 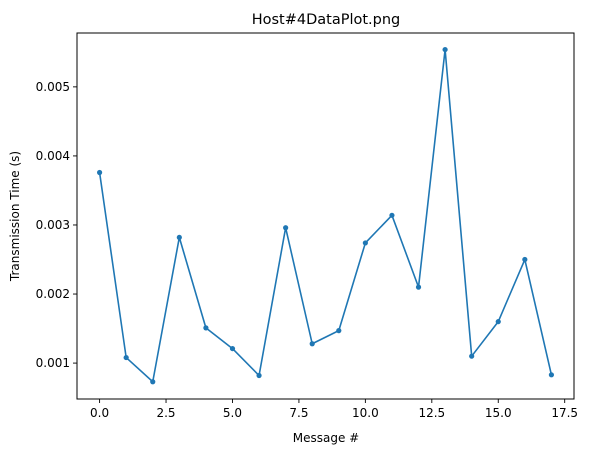 What do you see at coordinates (326, 438) in the screenshot?
I see `x-axis-label: Message #` at bounding box center [326, 438].